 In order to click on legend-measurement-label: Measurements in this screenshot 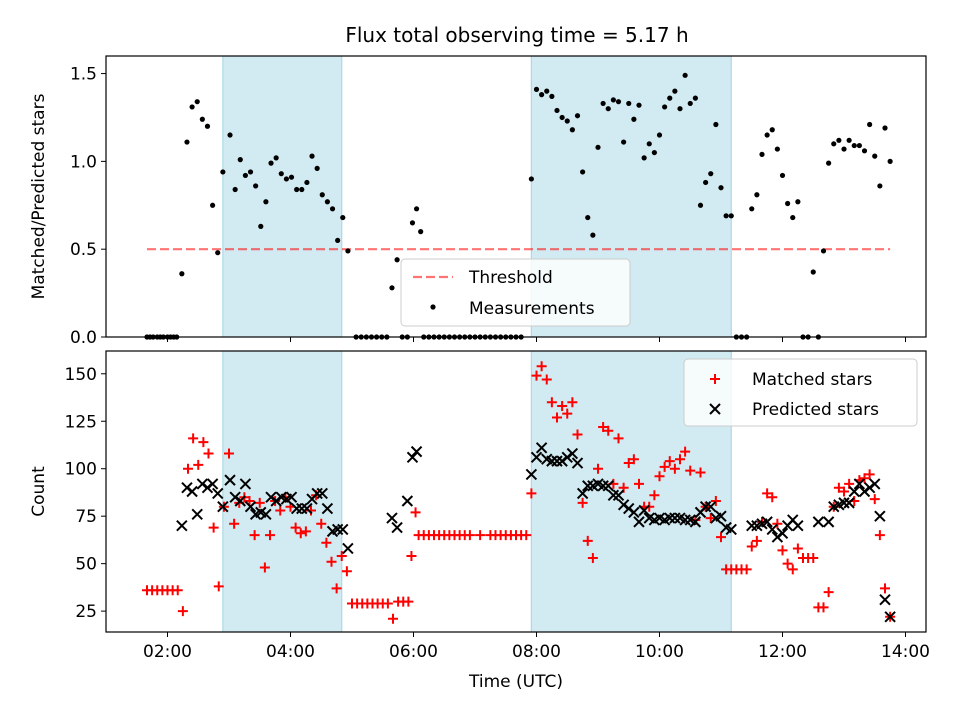, I will do `click(532, 309)`.